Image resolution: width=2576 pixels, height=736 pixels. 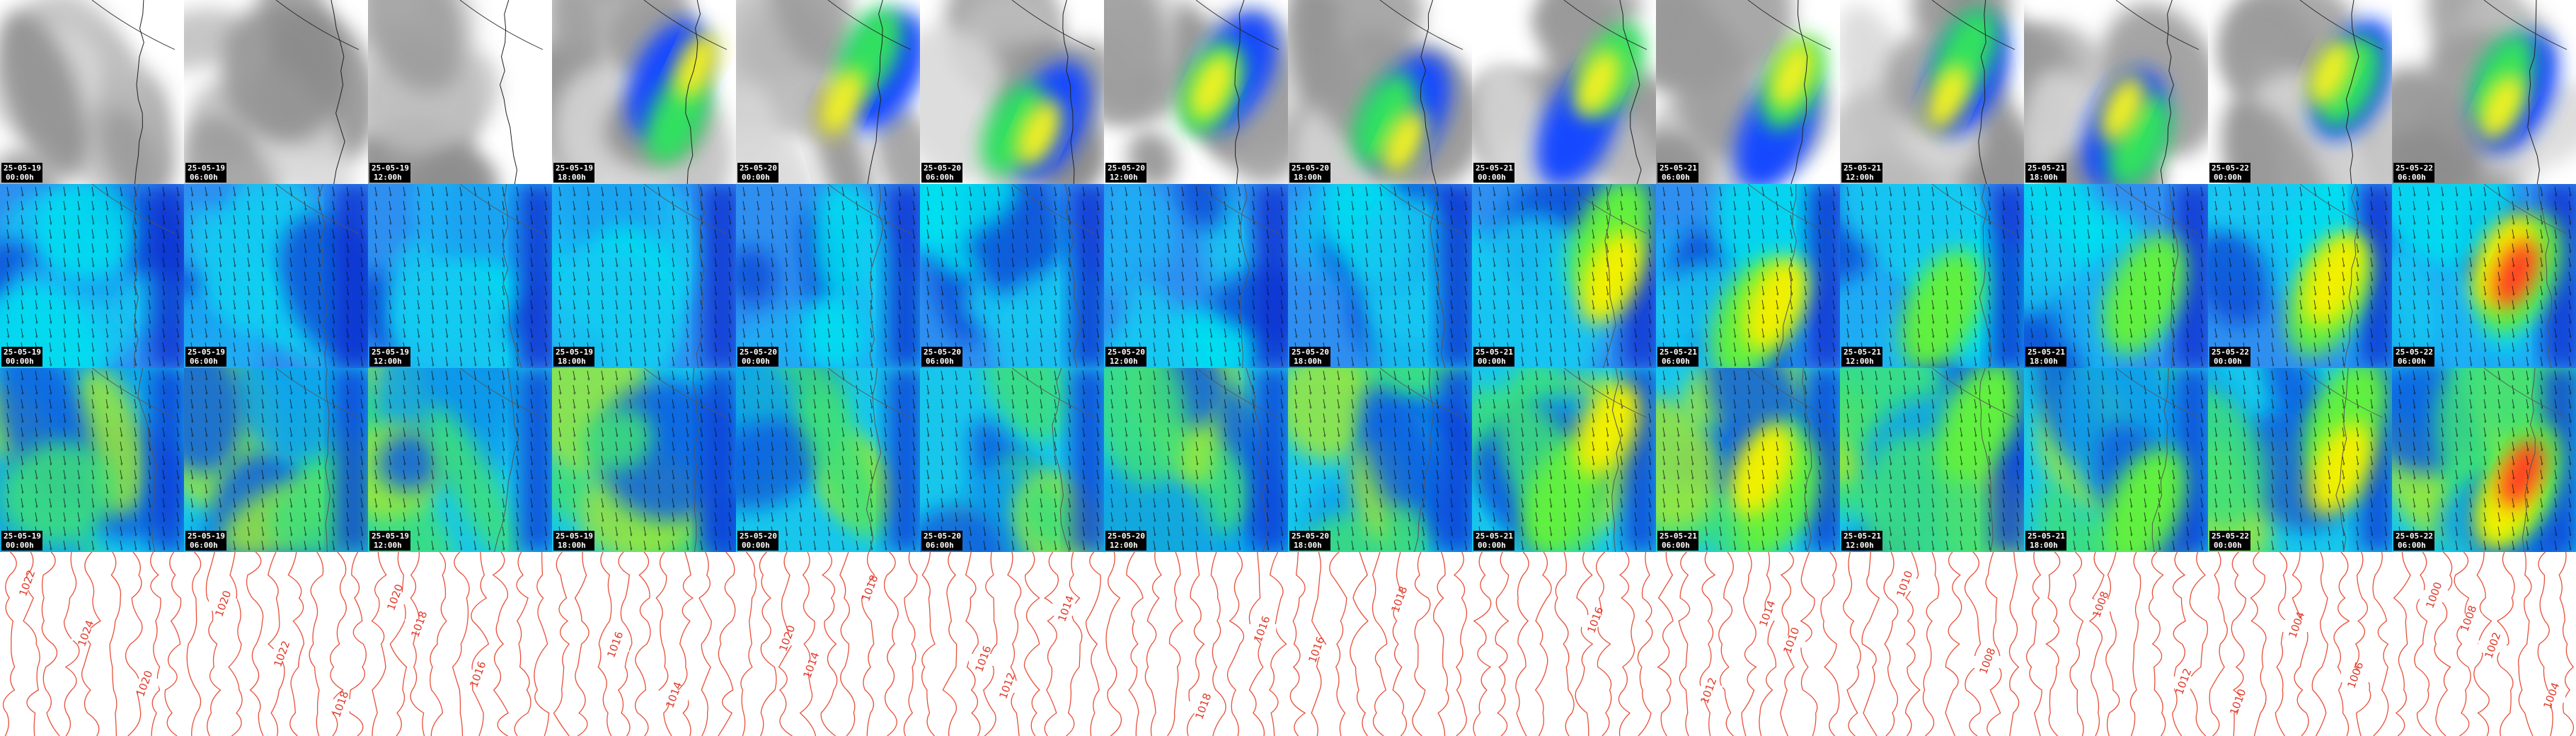 I want to click on isobar-background, so click(x=1380, y=644).